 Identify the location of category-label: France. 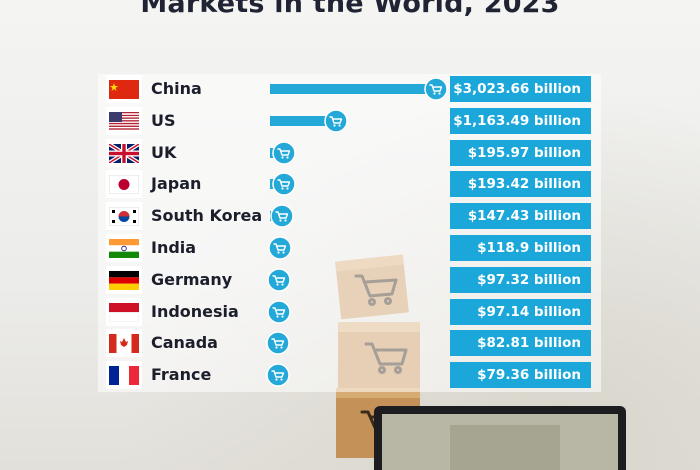
(181, 375).